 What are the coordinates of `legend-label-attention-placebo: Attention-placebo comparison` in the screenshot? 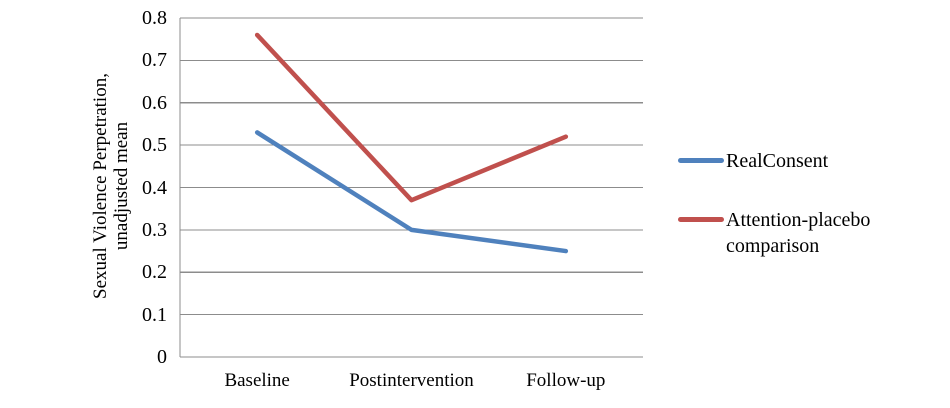 It's located at (798, 233).